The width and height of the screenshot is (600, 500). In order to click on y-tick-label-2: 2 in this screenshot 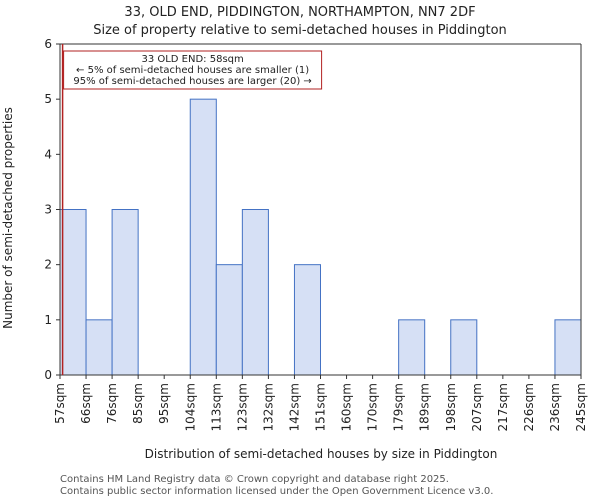, I will do `click(48, 265)`.